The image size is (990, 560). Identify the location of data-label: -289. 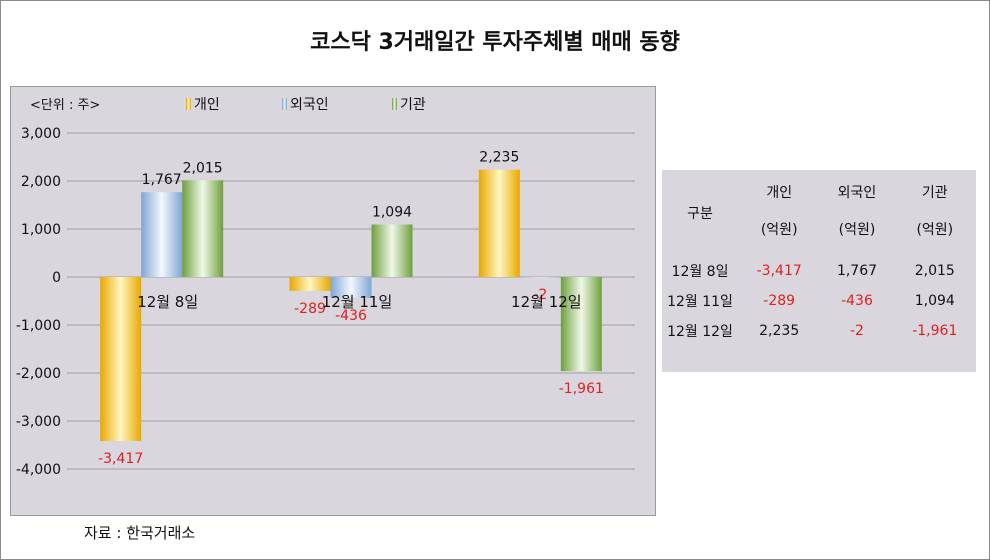
(310, 309).